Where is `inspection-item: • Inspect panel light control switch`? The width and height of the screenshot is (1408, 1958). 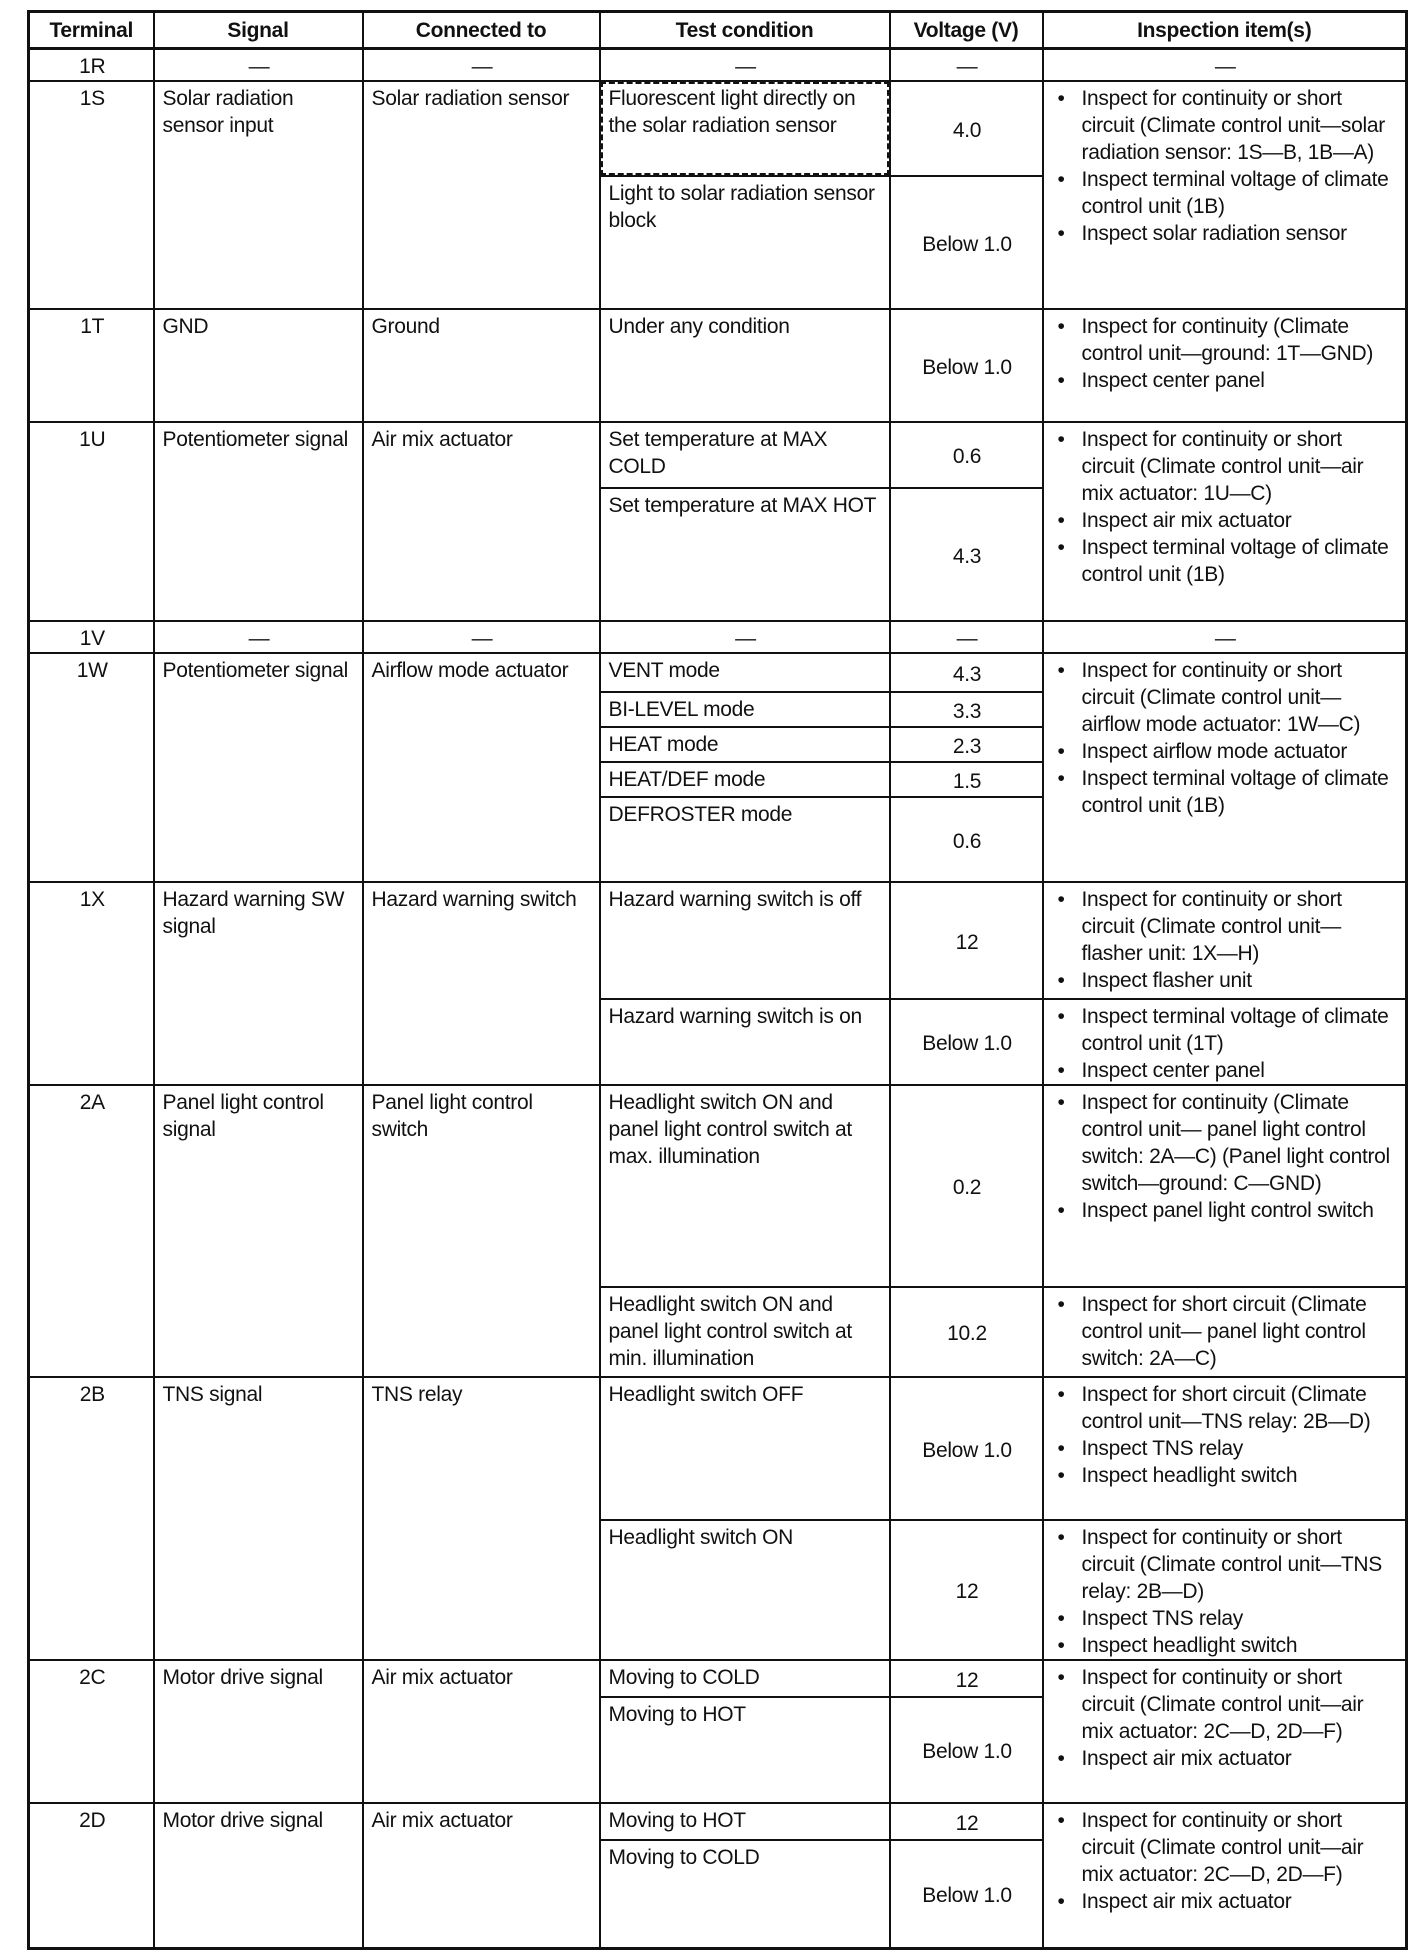 inspection-item: • Inspect panel light control switch is located at coordinates (1229, 1210).